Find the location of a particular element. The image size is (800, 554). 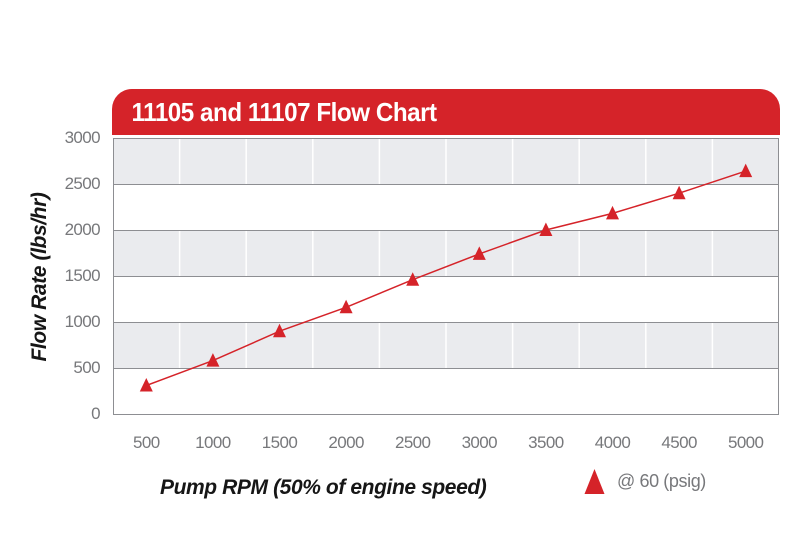

x-tick-label: 2000 is located at coordinates (346, 442).